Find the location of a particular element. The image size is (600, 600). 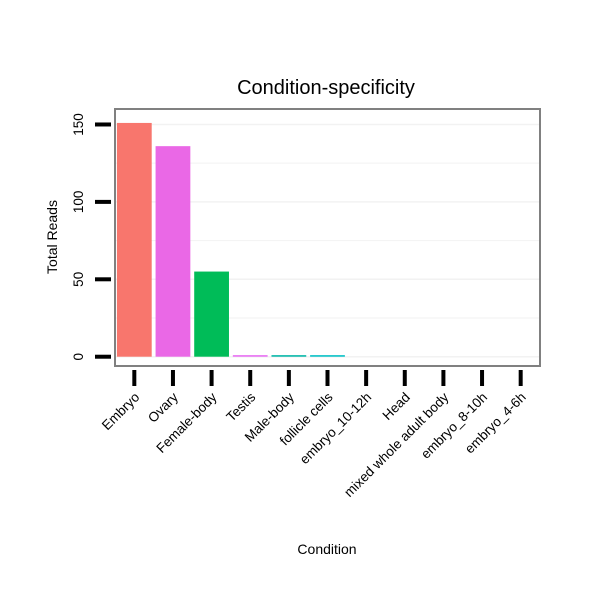

x-tick-label: Embryo is located at coordinates (120, 411).